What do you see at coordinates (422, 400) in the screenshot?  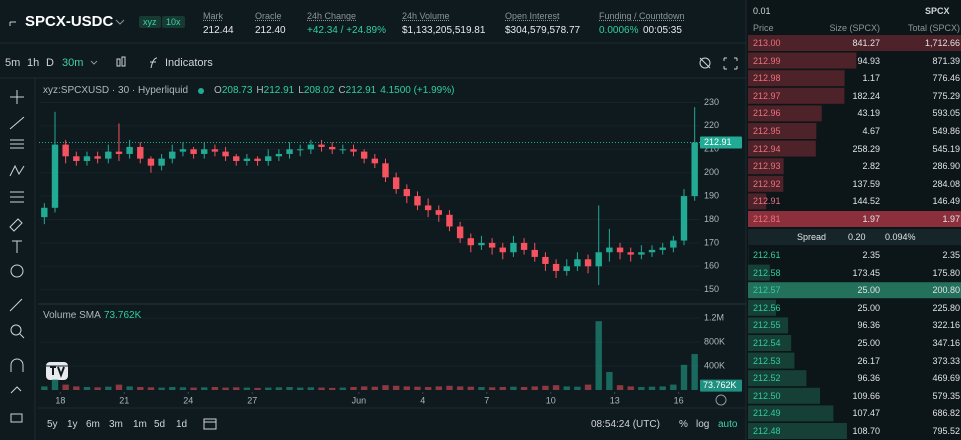 I see `x-tick-label: 4` at bounding box center [422, 400].